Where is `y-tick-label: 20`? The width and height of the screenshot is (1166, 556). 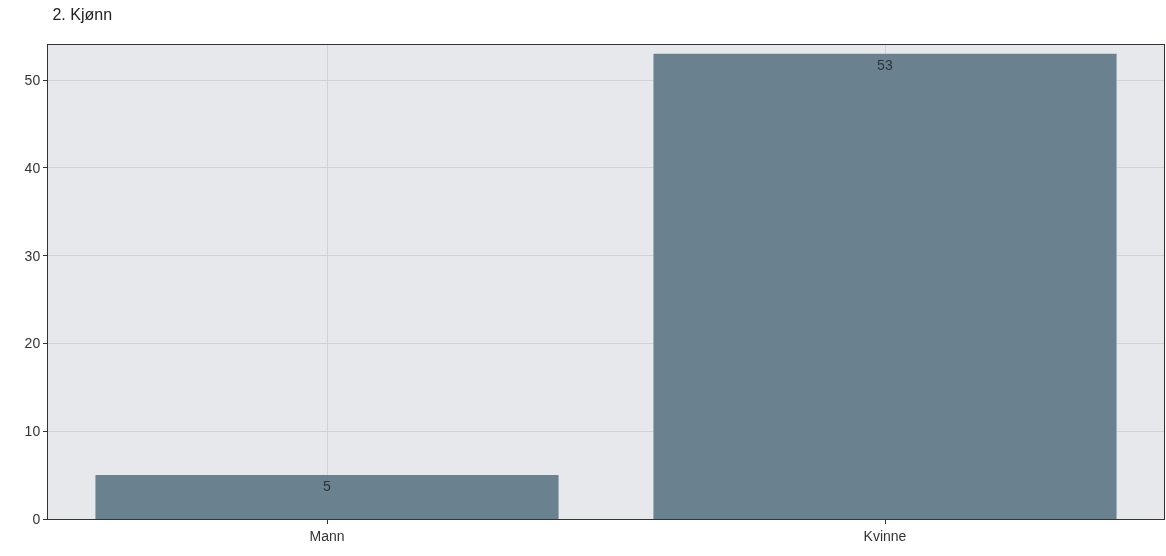
y-tick-label: 20 is located at coordinates (32, 343).